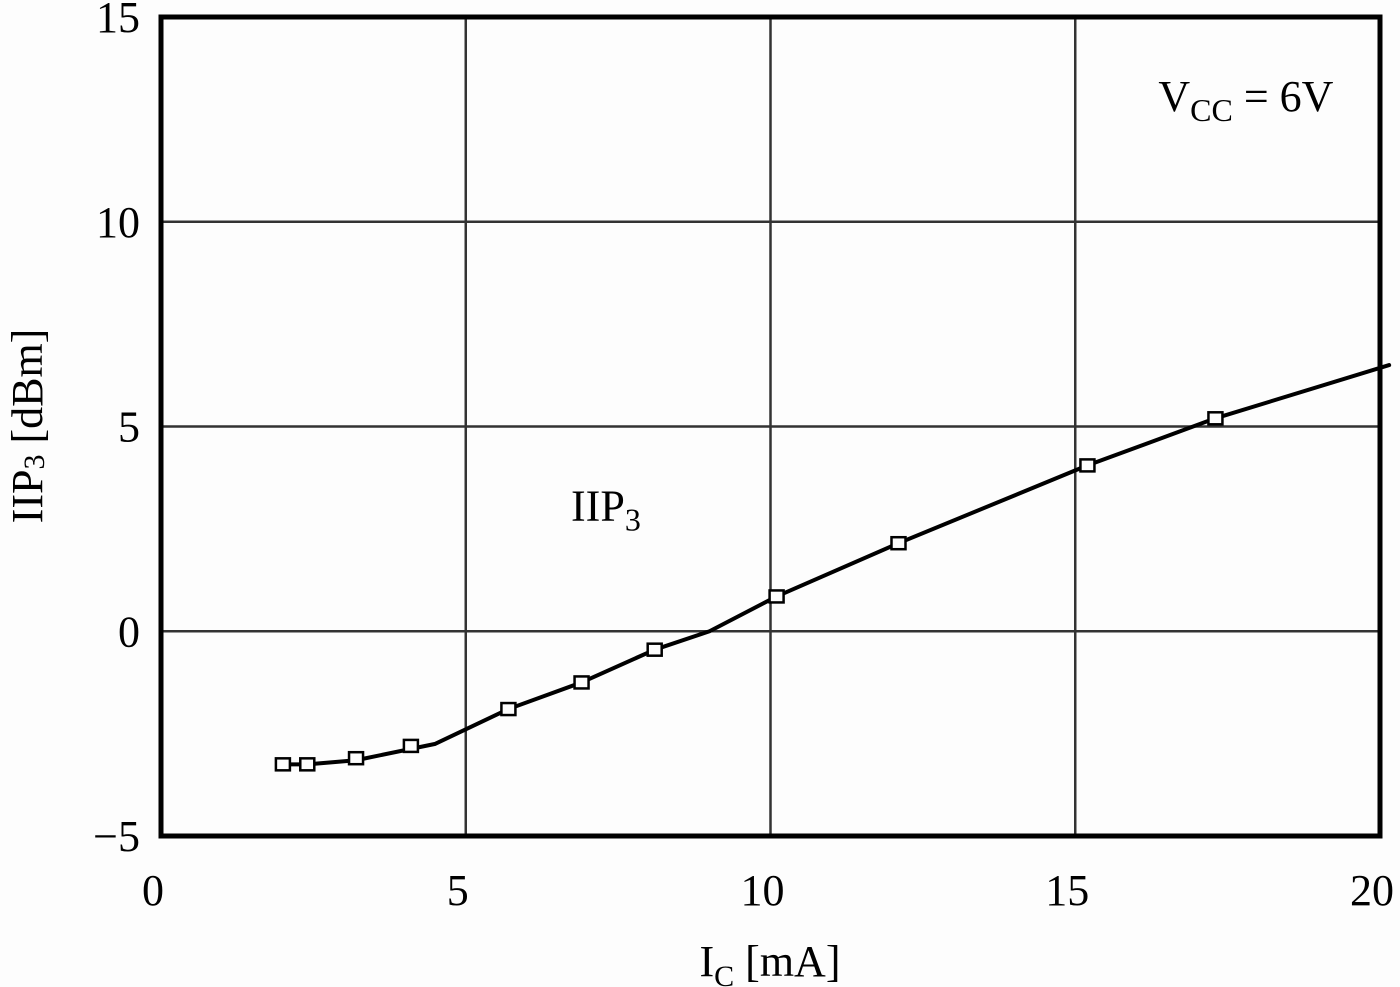 The height and width of the screenshot is (987, 1400). Describe the element at coordinates (118, 21) in the screenshot. I see `y-tick-label: 15` at that location.